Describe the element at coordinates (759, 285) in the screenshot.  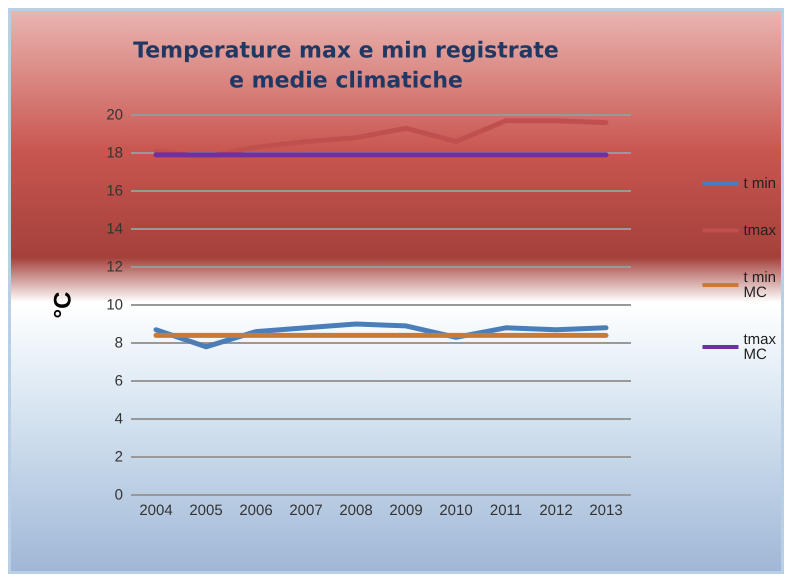
I see `legend-label: t min MC` at that location.